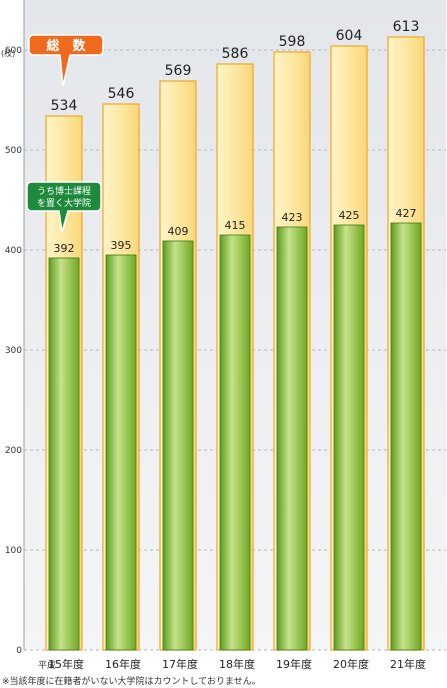 The width and height of the screenshot is (447, 688). Describe the element at coordinates (408, 664) in the screenshot. I see `x-tick-label: 21年度` at that location.